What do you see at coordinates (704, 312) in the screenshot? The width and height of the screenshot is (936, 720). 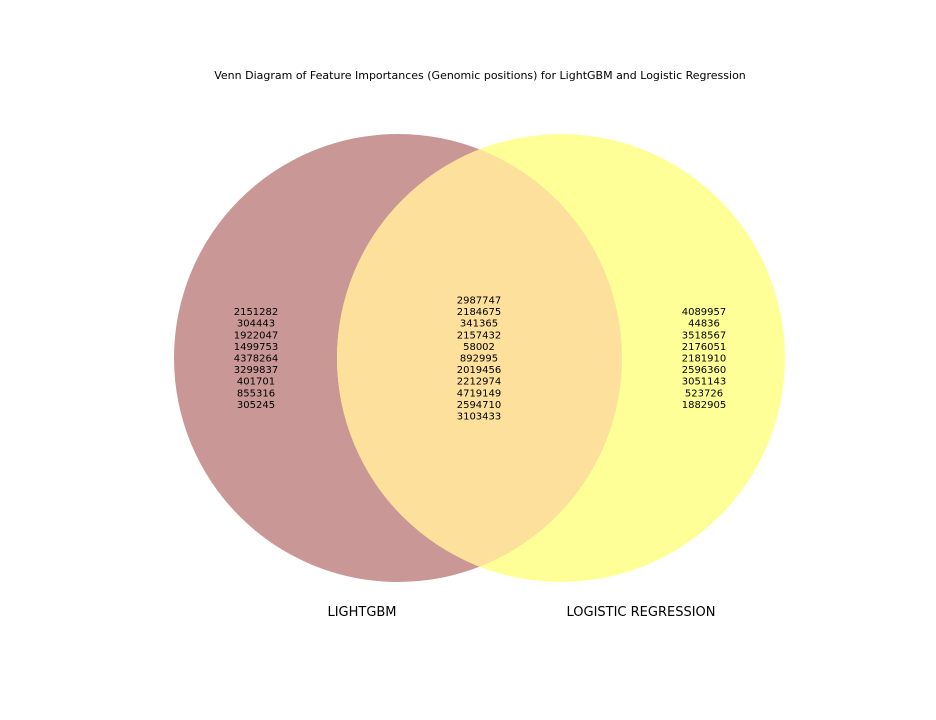 I see `genomic-position-item: 4089957` at bounding box center [704, 312].